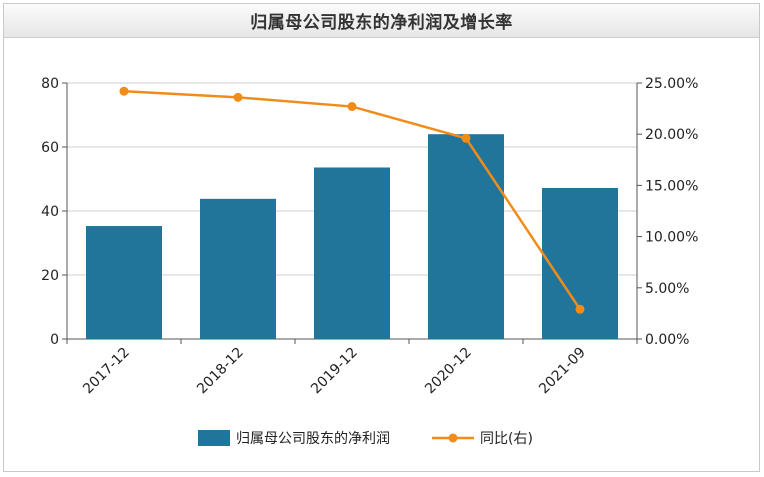  I want to click on right-axis-tick-label: 15.00%, so click(671, 186).